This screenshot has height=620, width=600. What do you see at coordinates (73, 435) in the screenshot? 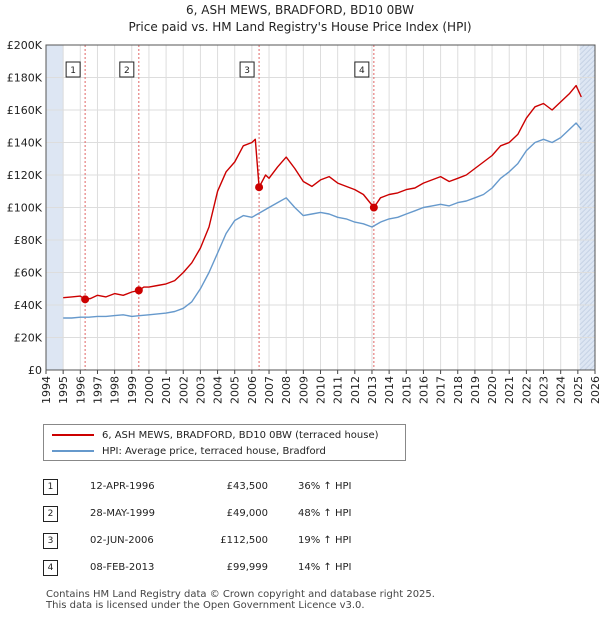
I see `legend-swatch-property` at bounding box center [73, 435].